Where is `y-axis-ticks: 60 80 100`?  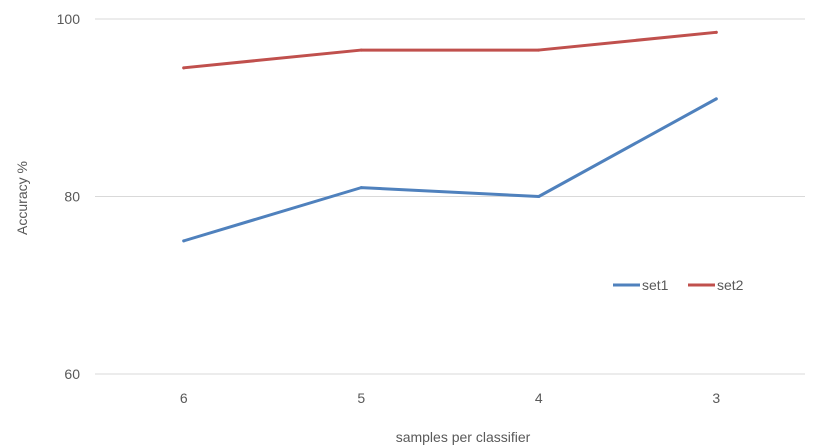
y-axis-ticks: 60 80 100 is located at coordinates (69, 196).